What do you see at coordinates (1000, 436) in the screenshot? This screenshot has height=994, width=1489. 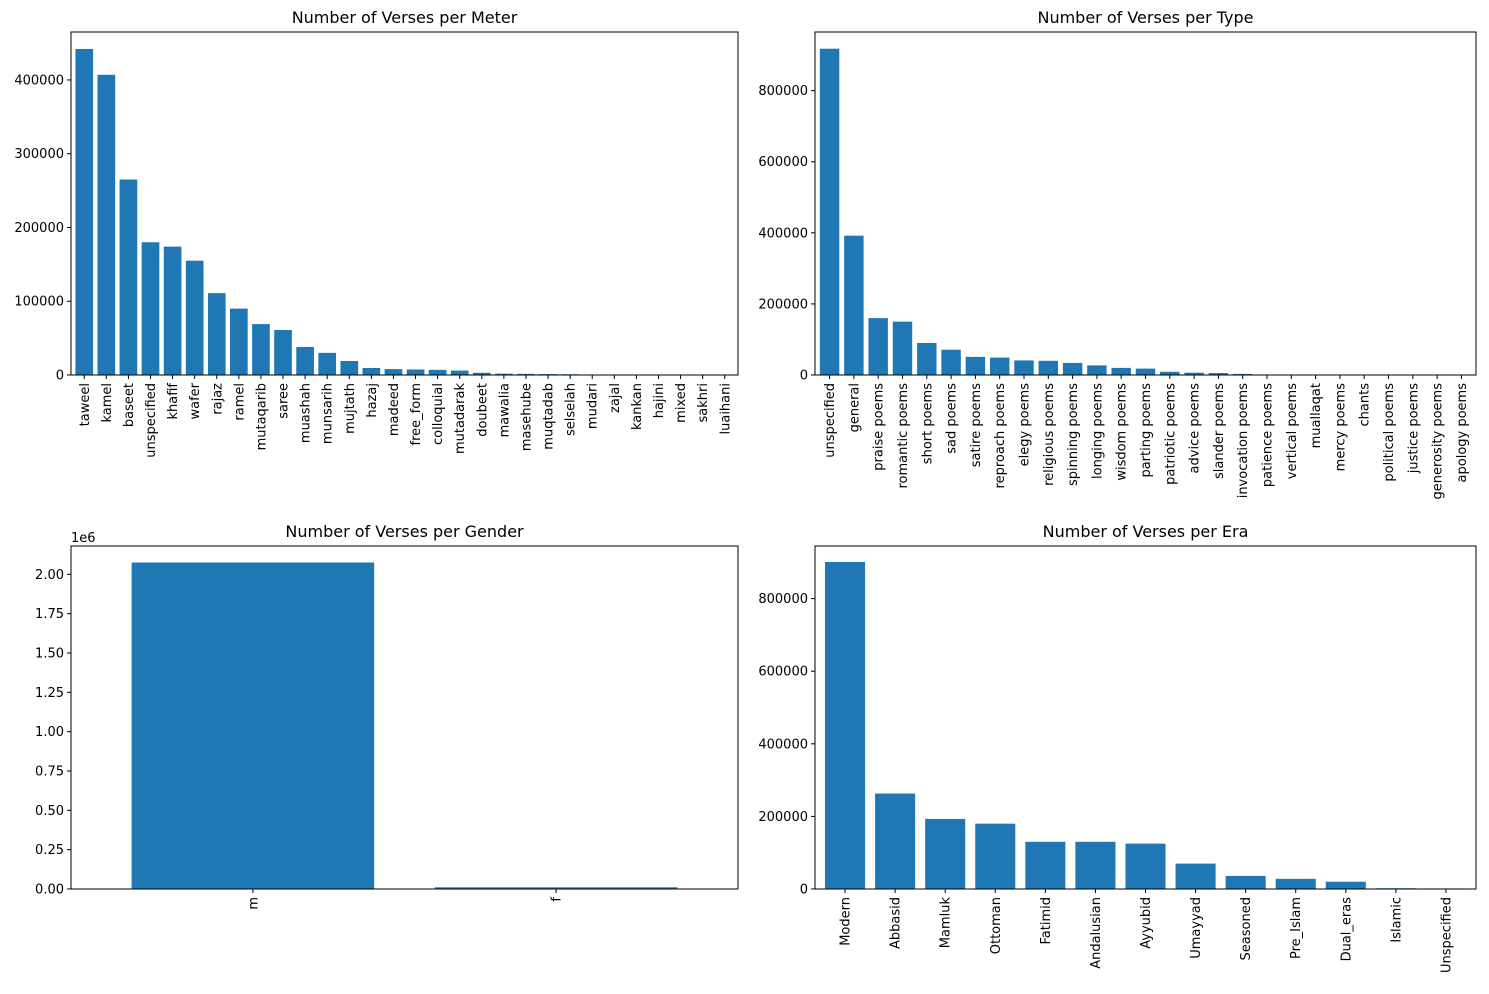 I see `x-tick-label: reproach poems` at bounding box center [1000, 436].